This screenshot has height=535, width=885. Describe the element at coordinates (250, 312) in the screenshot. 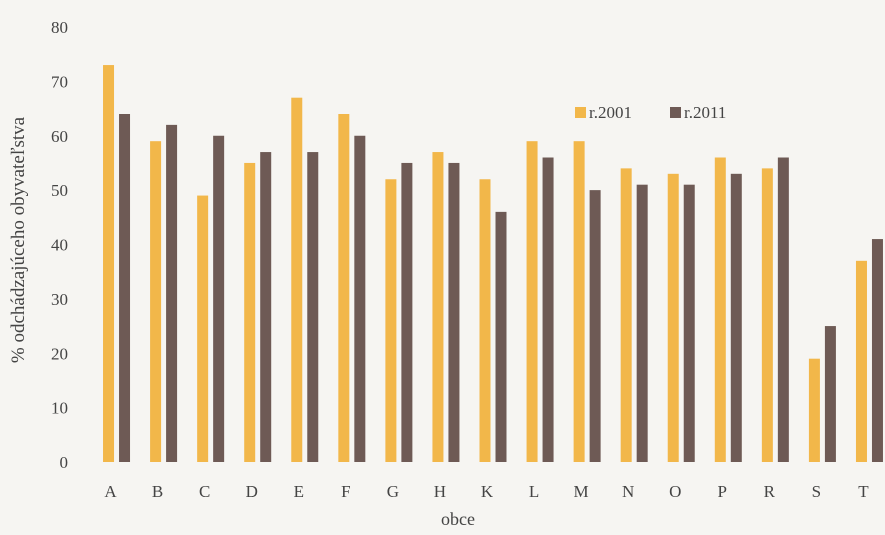

I see `bar-D-r.2001` at that location.